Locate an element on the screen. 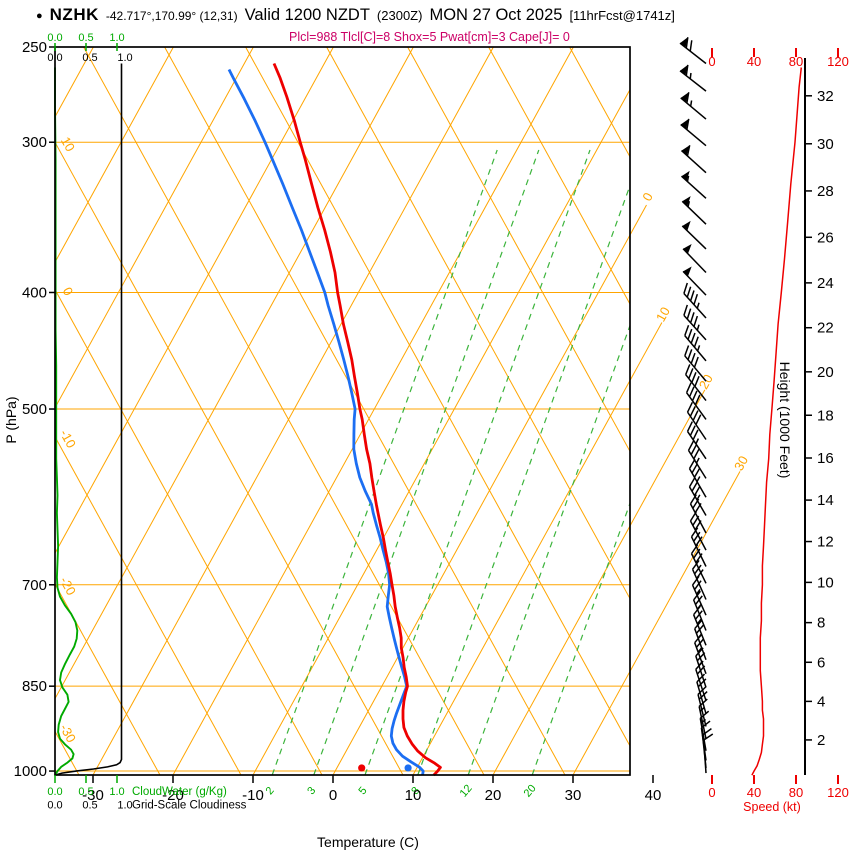 This screenshot has width=850, height=860. cloudiness-scale-tick: 0.5 is located at coordinates (89, 806).